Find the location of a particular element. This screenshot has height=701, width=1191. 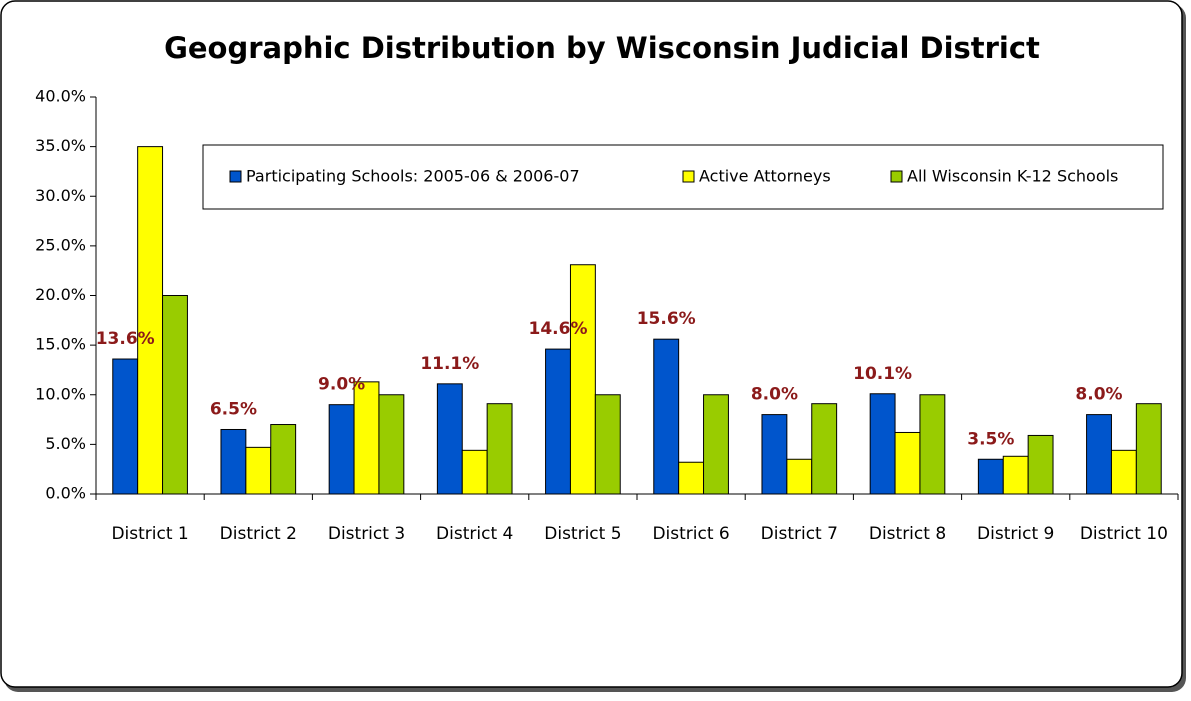

x-tick-label: District 4 is located at coordinates (474, 534).